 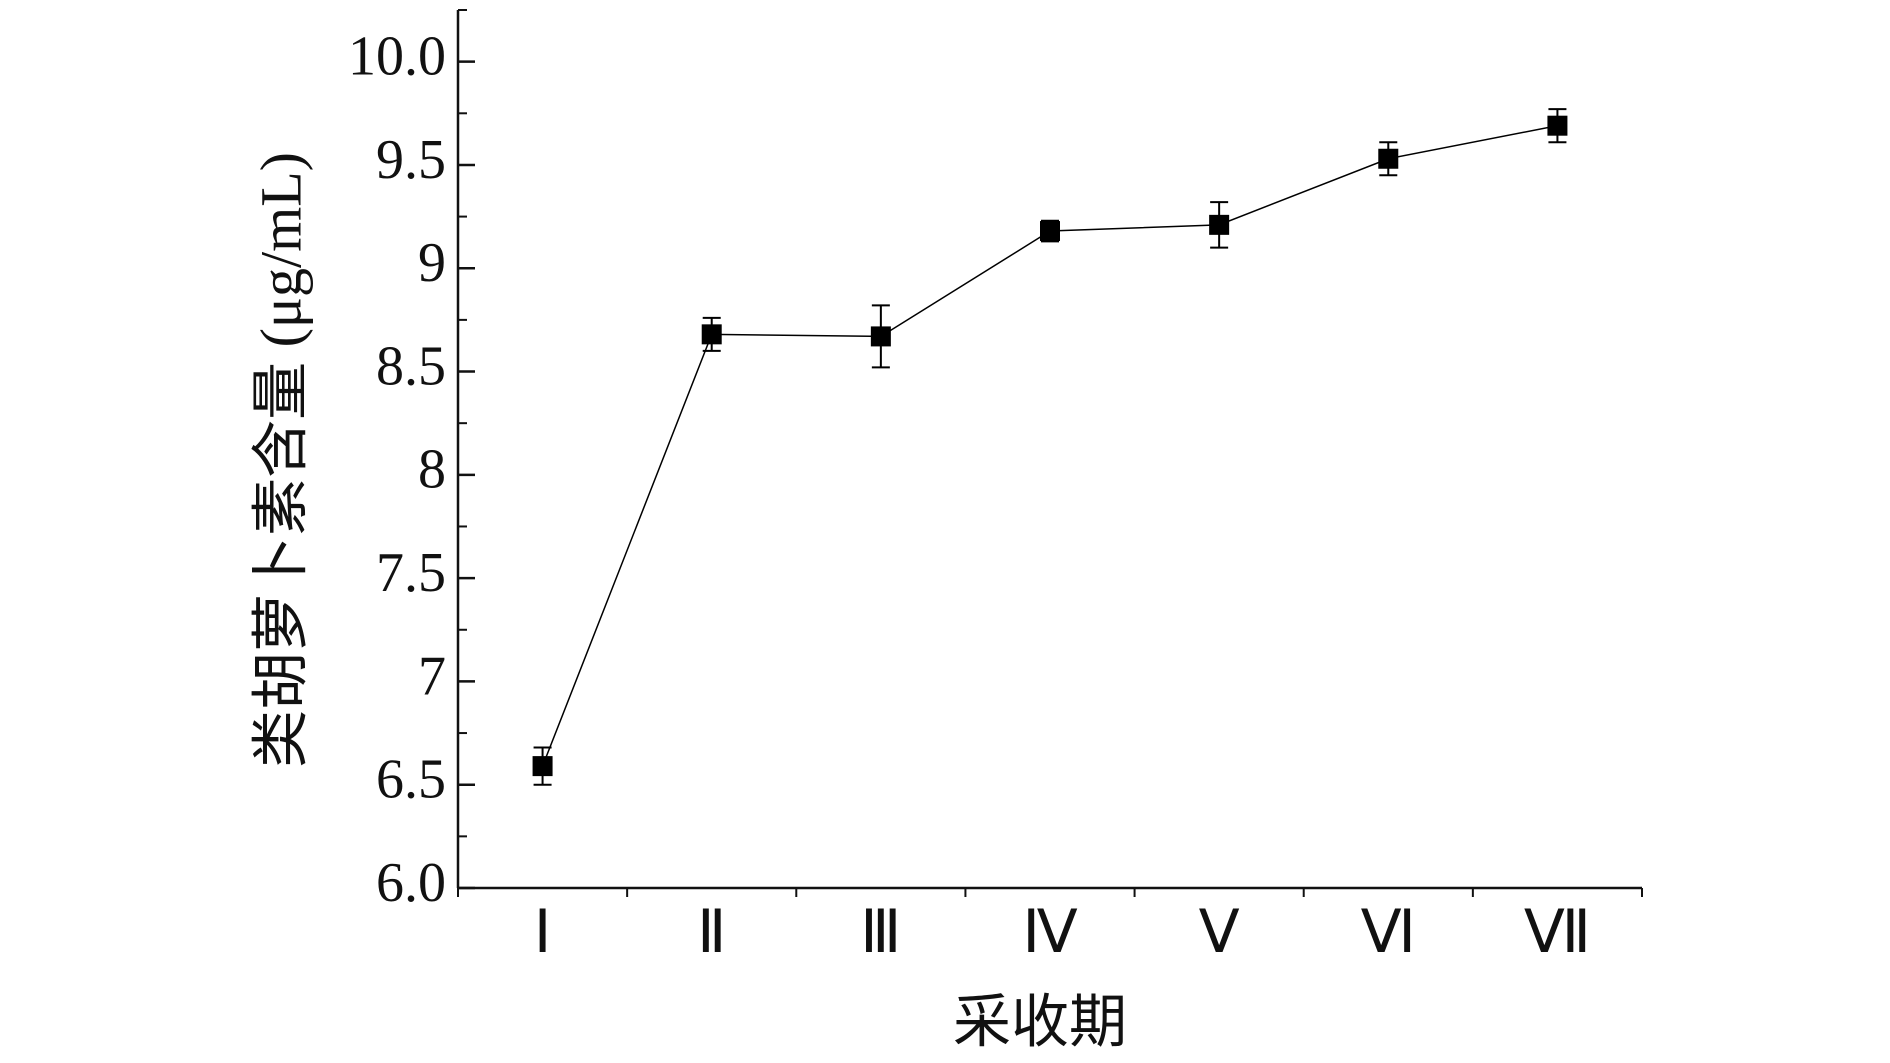 What do you see at coordinates (1557, 932) in the screenshot?
I see `x-tick-label: Ⅶ` at bounding box center [1557, 932].